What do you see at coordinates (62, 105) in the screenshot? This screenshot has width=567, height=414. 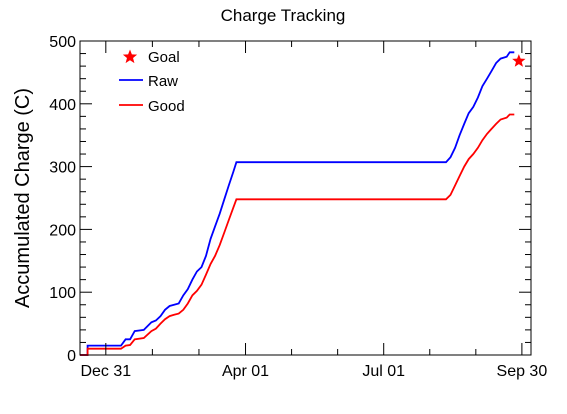 I see `y-tick-label: 400` at bounding box center [62, 105].